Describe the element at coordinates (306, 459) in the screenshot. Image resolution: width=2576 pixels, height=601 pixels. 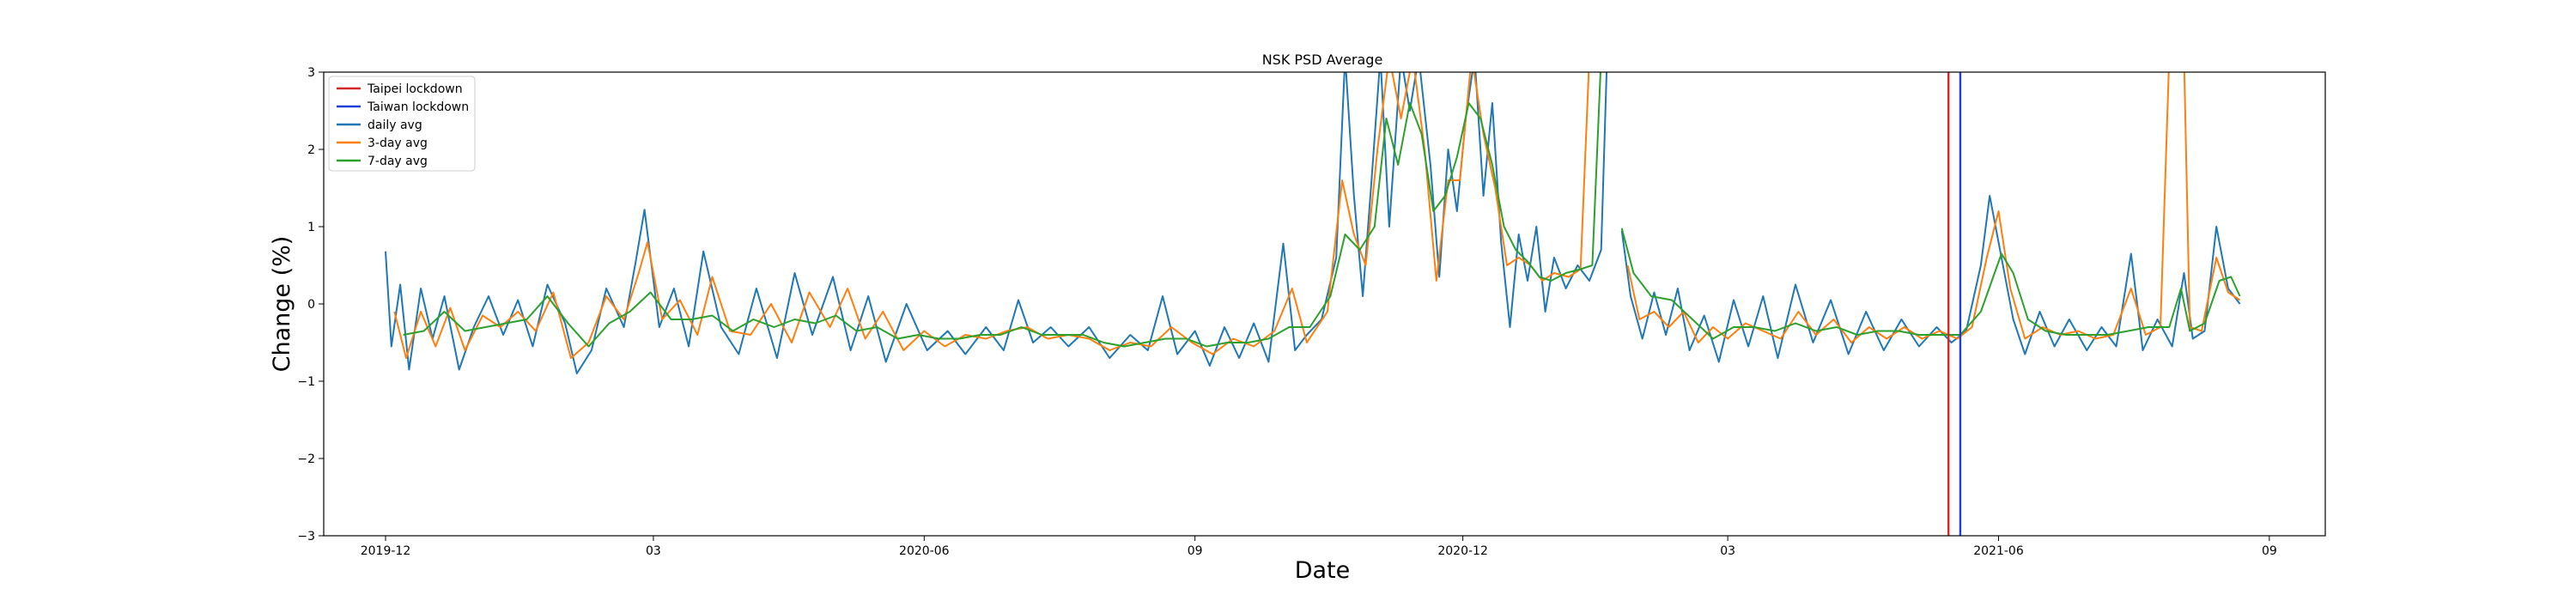
I see `y-tick-label: −2` at that location.